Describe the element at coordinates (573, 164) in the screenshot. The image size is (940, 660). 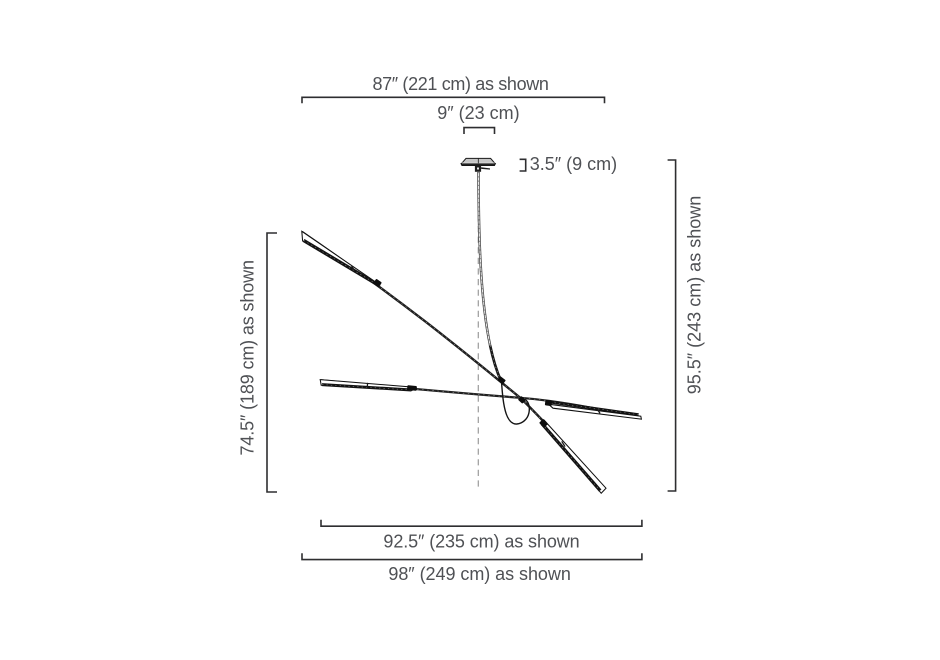
I see `svg-text: 3.5″ (9 cm)` at that location.